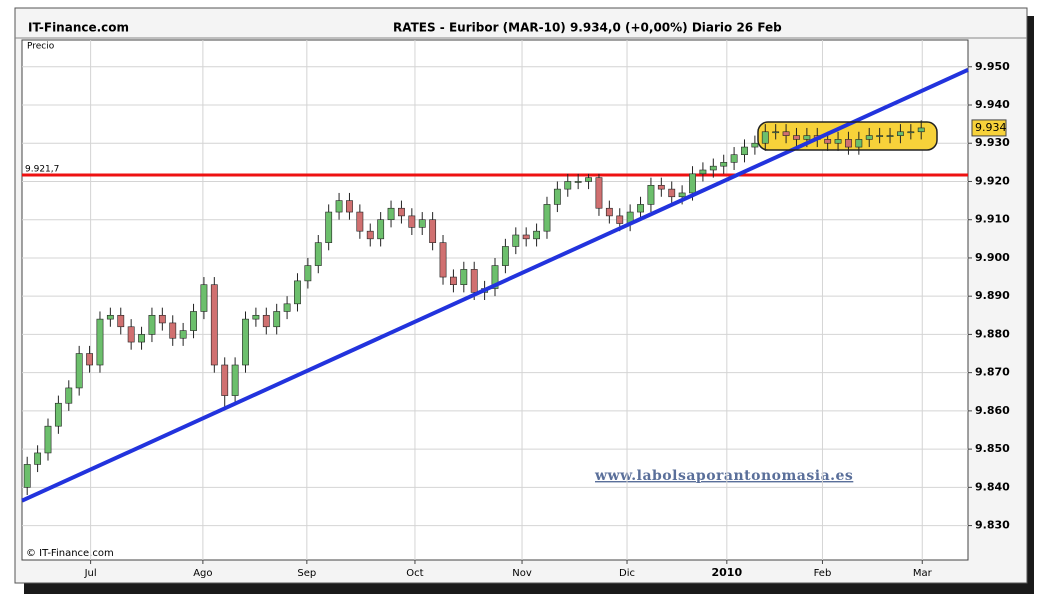 This screenshot has height=604, width=1040. Describe the element at coordinates (992, 333) in the screenshot. I see `y-tick-label: 9.880` at that location.